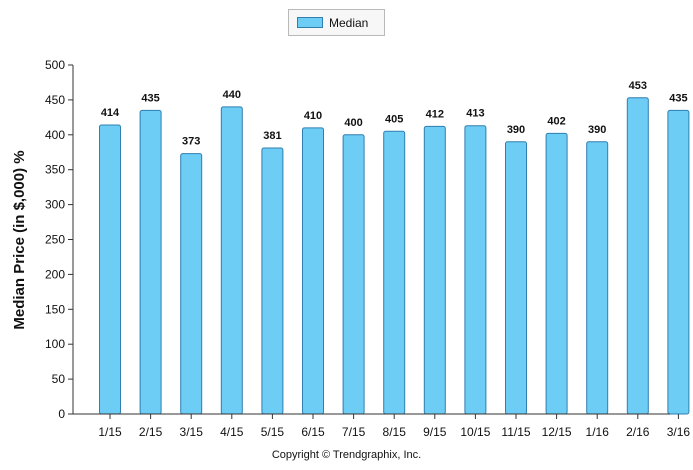 The height and width of the screenshot is (470, 693). I want to click on bar-value-label: 453, so click(638, 86).